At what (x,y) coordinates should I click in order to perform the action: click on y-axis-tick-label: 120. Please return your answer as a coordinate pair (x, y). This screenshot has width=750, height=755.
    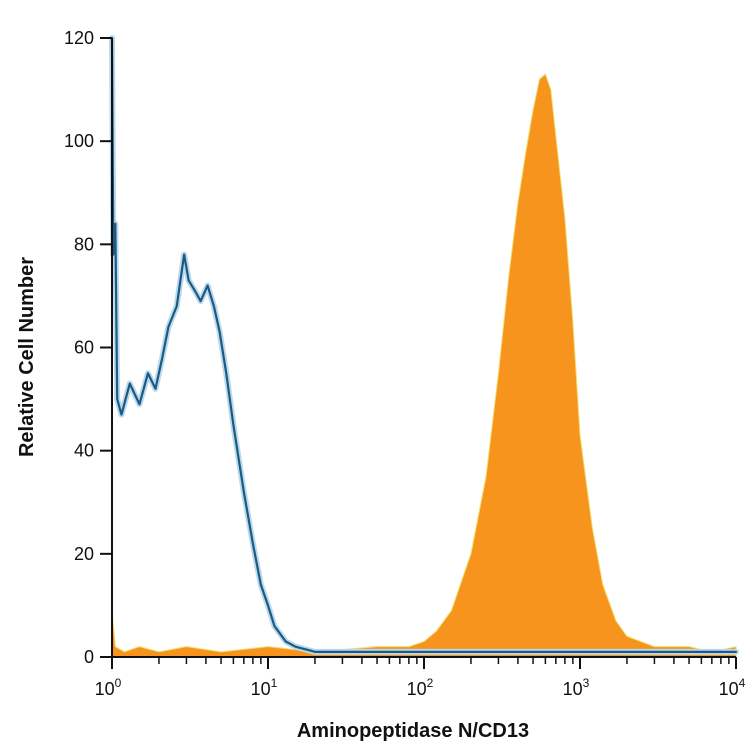
    Looking at the image, I should click on (79, 38).